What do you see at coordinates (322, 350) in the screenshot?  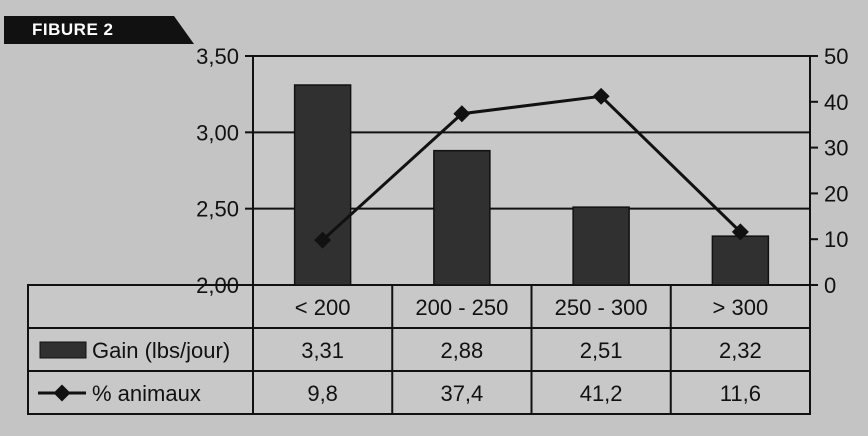 I see `table-value: 3,31` at bounding box center [322, 350].